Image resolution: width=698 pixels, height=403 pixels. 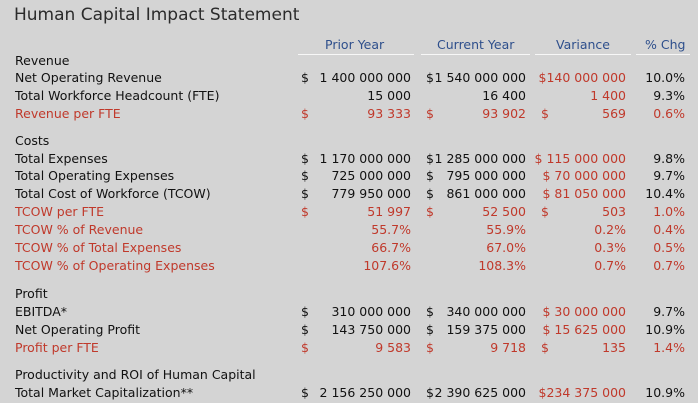 What do you see at coordinates (506, 229) in the screenshot?
I see `current-year-value: 55.9%` at bounding box center [506, 229].